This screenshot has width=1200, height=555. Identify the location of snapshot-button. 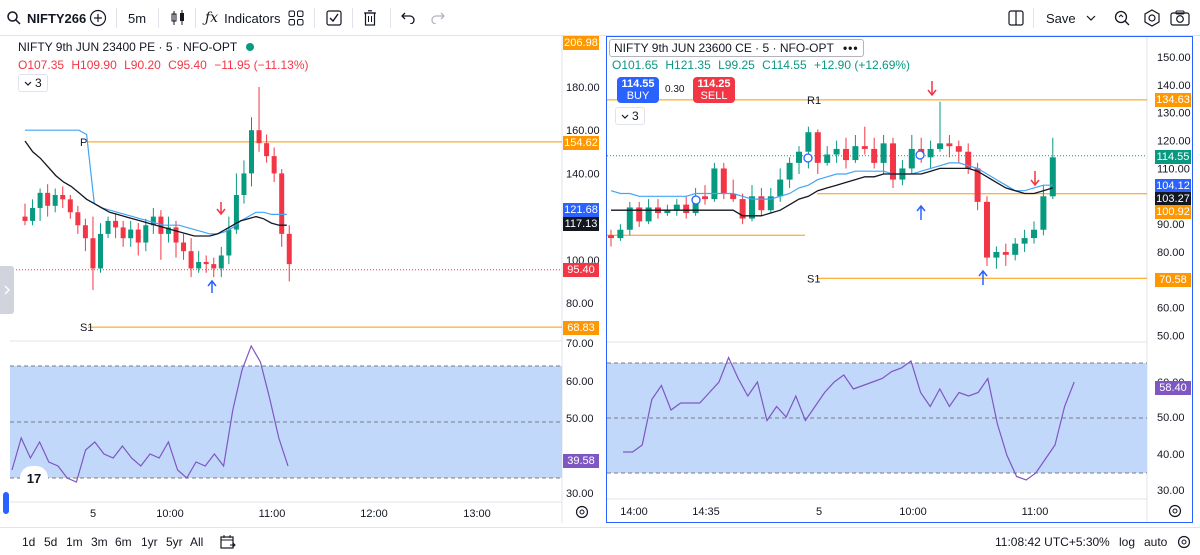
(1180, 18).